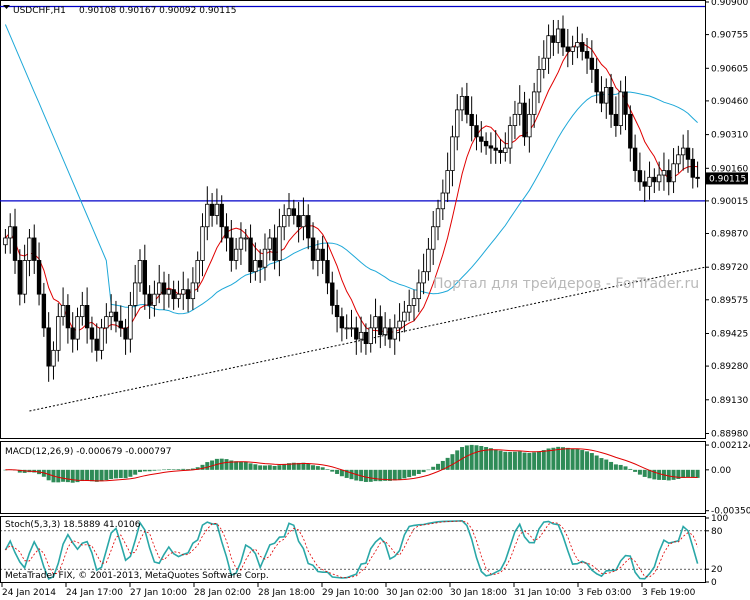 Image resolution: width=750 pixels, height=600 pixels. What do you see at coordinates (542, 593) in the screenshot?
I see `time-tick-label: 31 Jan 10:00` at bounding box center [542, 593].